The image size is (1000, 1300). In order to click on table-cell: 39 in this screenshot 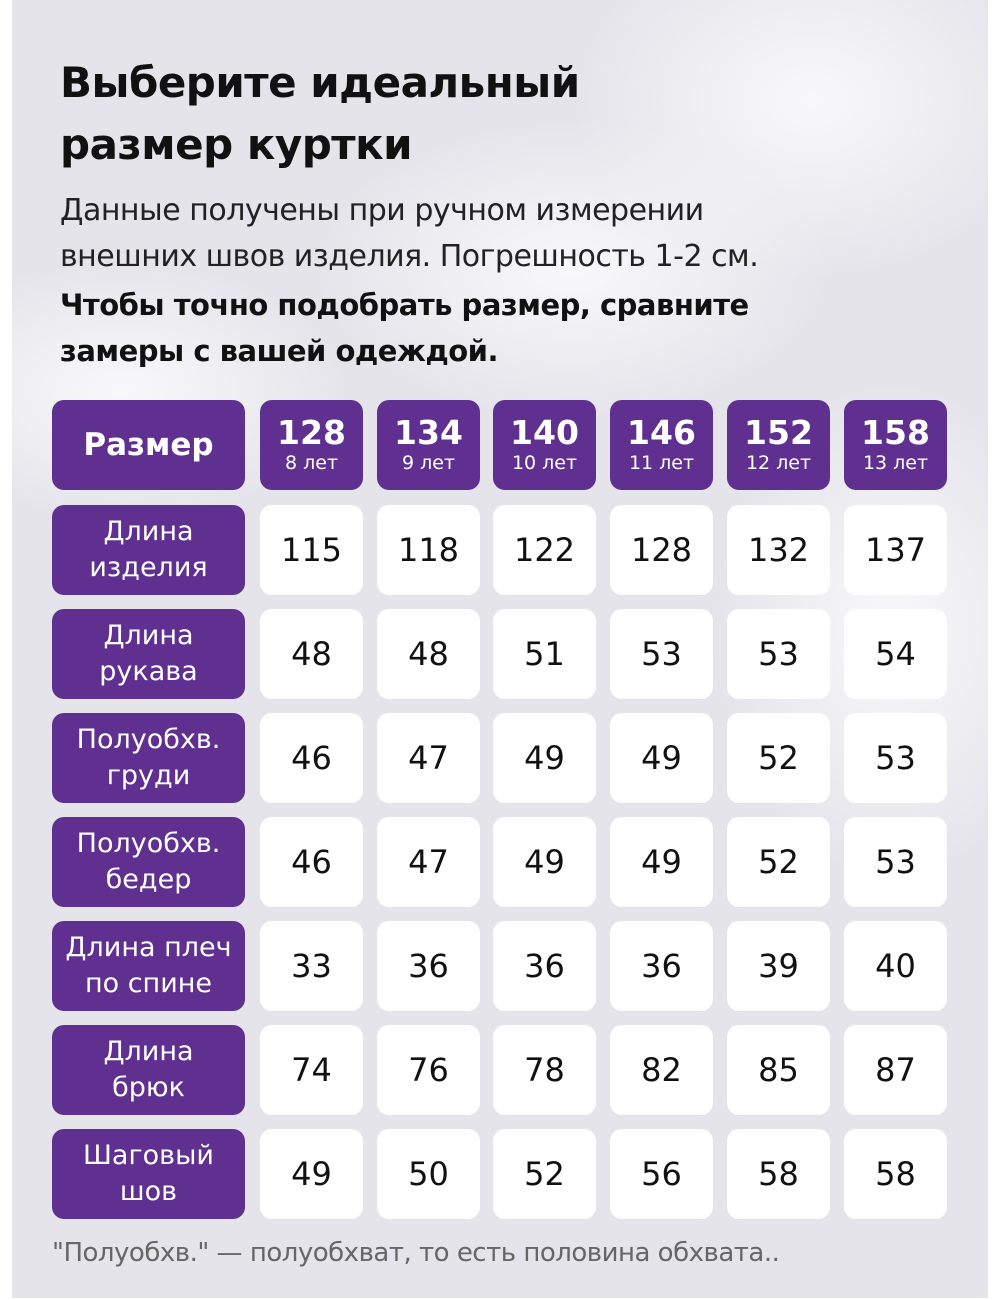, I will do `click(778, 966)`.